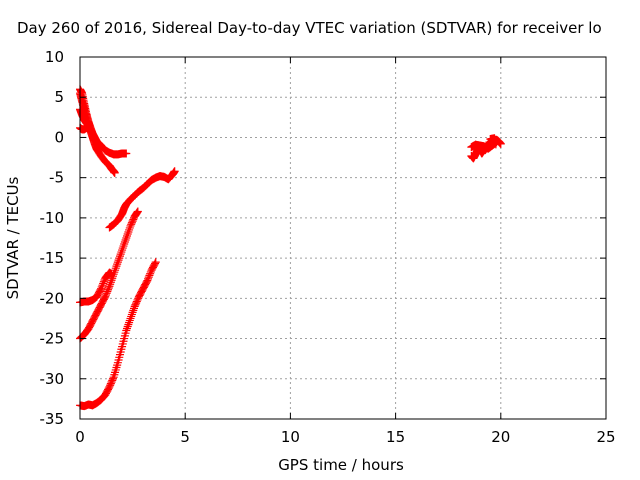  What do you see at coordinates (59, 97) in the screenshot?
I see `y-tick-label: 5` at bounding box center [59, 97].